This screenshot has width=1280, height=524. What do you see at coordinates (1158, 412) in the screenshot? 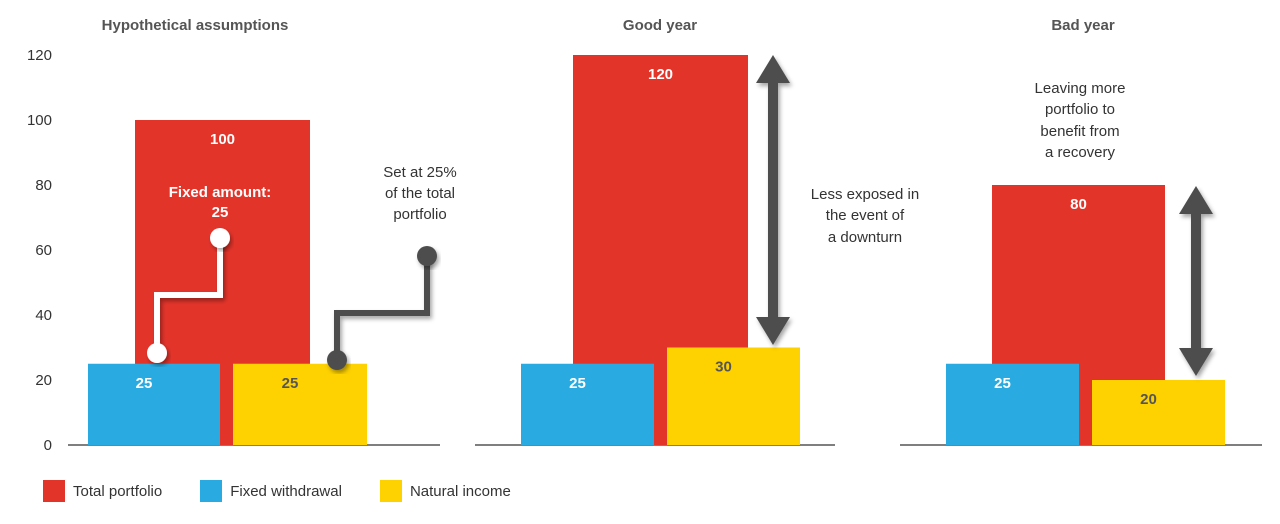
I see `panel-3-bar-natural-income` at bounding box center [1158, 412].